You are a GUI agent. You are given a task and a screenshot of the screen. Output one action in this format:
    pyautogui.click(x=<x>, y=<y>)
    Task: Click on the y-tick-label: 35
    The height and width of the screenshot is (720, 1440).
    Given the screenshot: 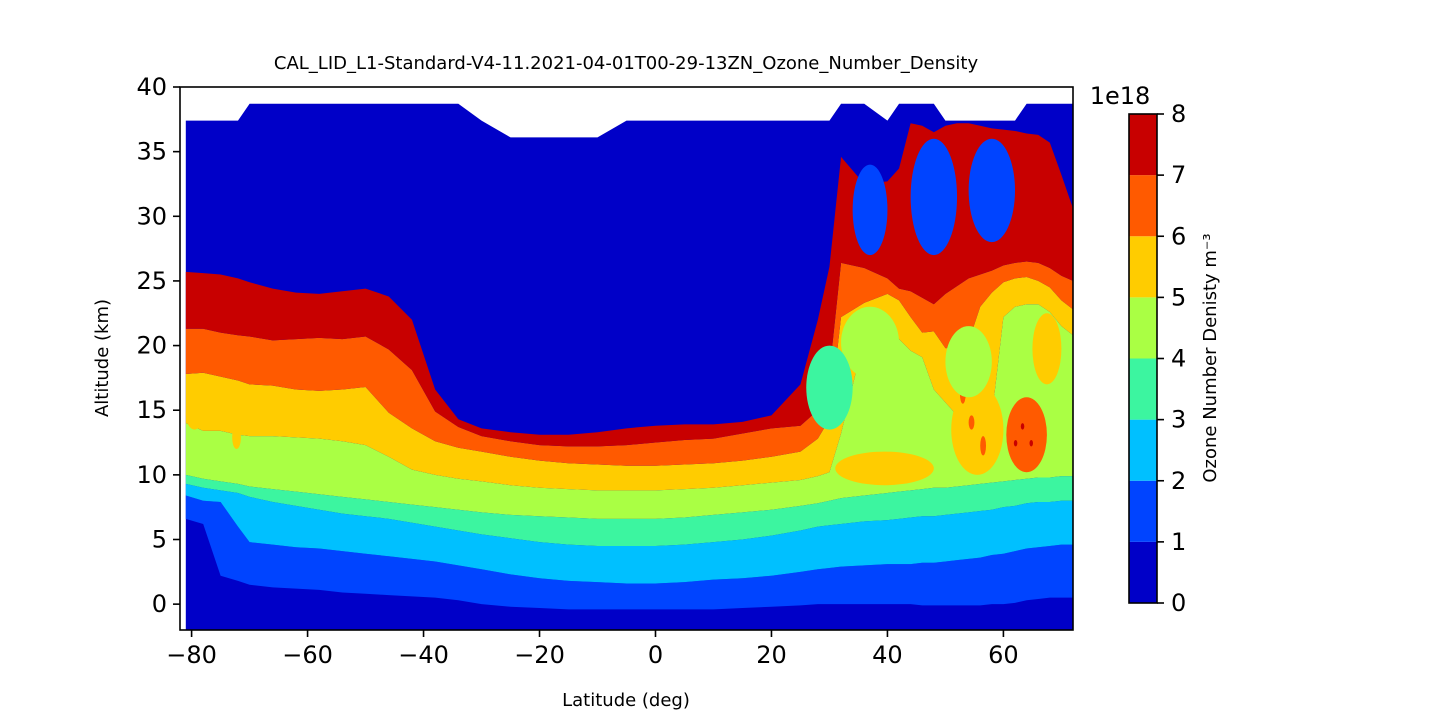 What is the action you would take?
    pyautogui.click(x=151, y=152)
    